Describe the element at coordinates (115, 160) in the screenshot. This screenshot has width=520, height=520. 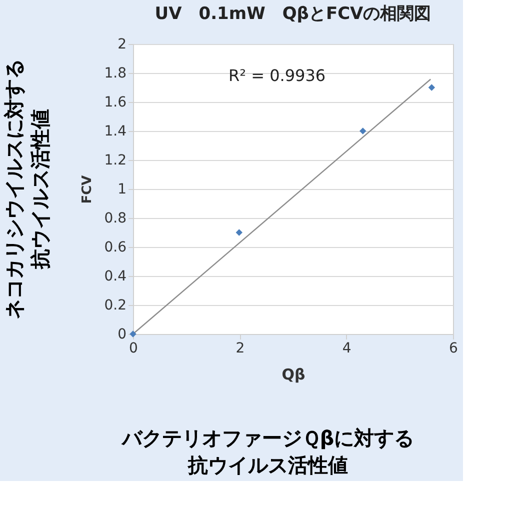
I see `y-tick-label: 1.2` at that location.